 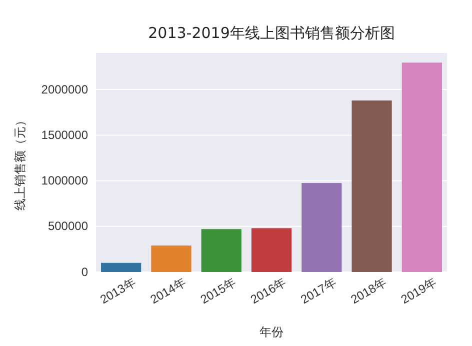 I want to click on x-tick-label: 2015年, so click(x=218, y=291).